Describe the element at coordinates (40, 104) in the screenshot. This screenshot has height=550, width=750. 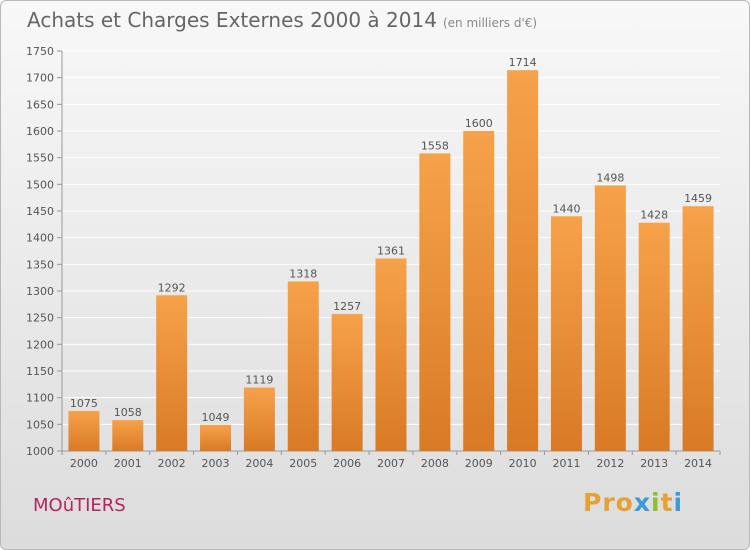
I see `y-tick-label: 1650` at that location.